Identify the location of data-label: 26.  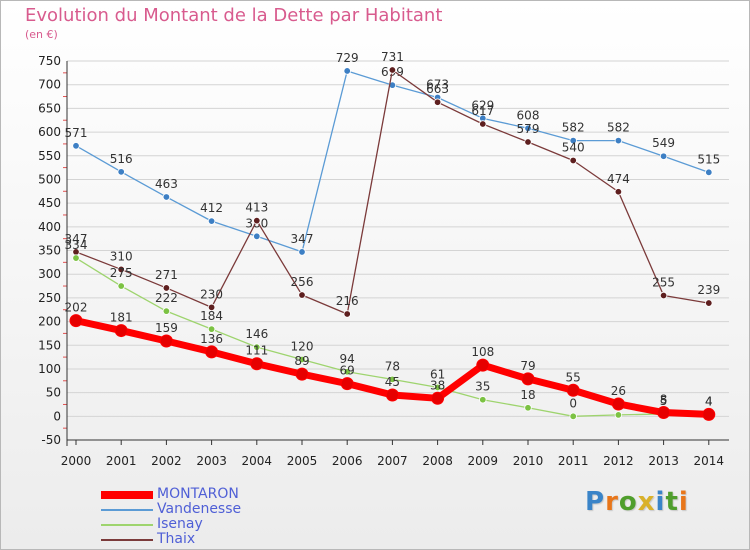
(618, 391).